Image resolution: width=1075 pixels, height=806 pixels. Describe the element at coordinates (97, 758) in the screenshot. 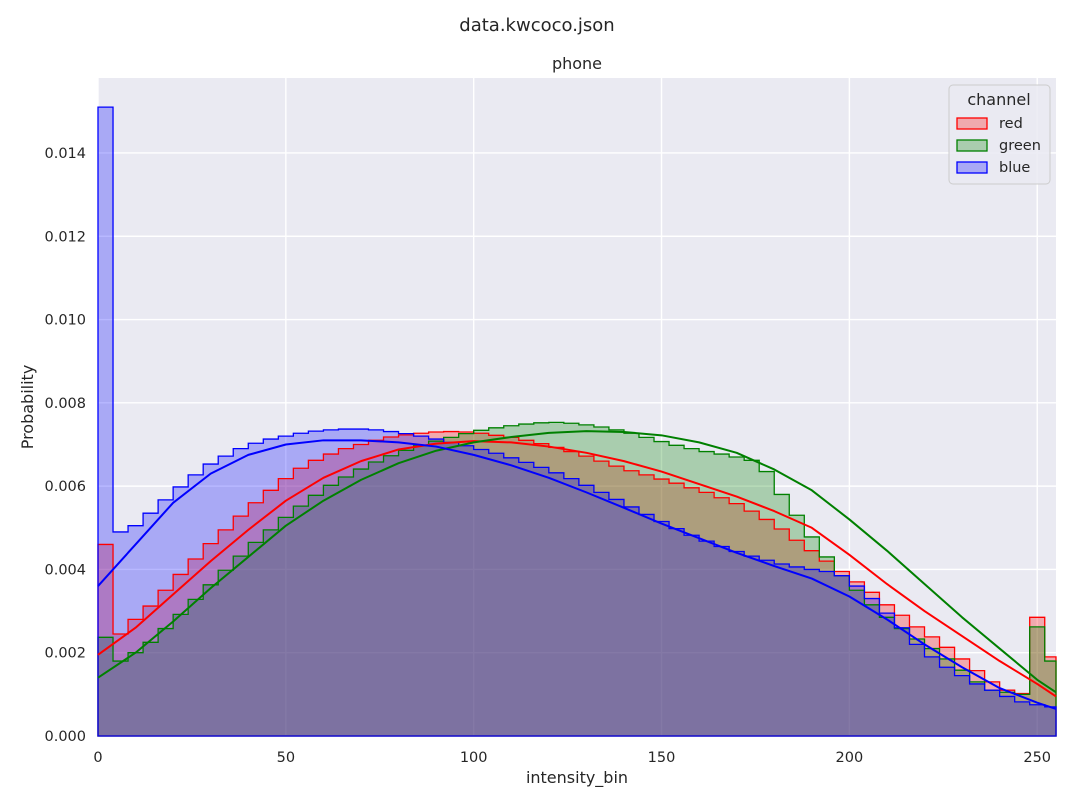

I see `x-tick-label: 0` at that location.